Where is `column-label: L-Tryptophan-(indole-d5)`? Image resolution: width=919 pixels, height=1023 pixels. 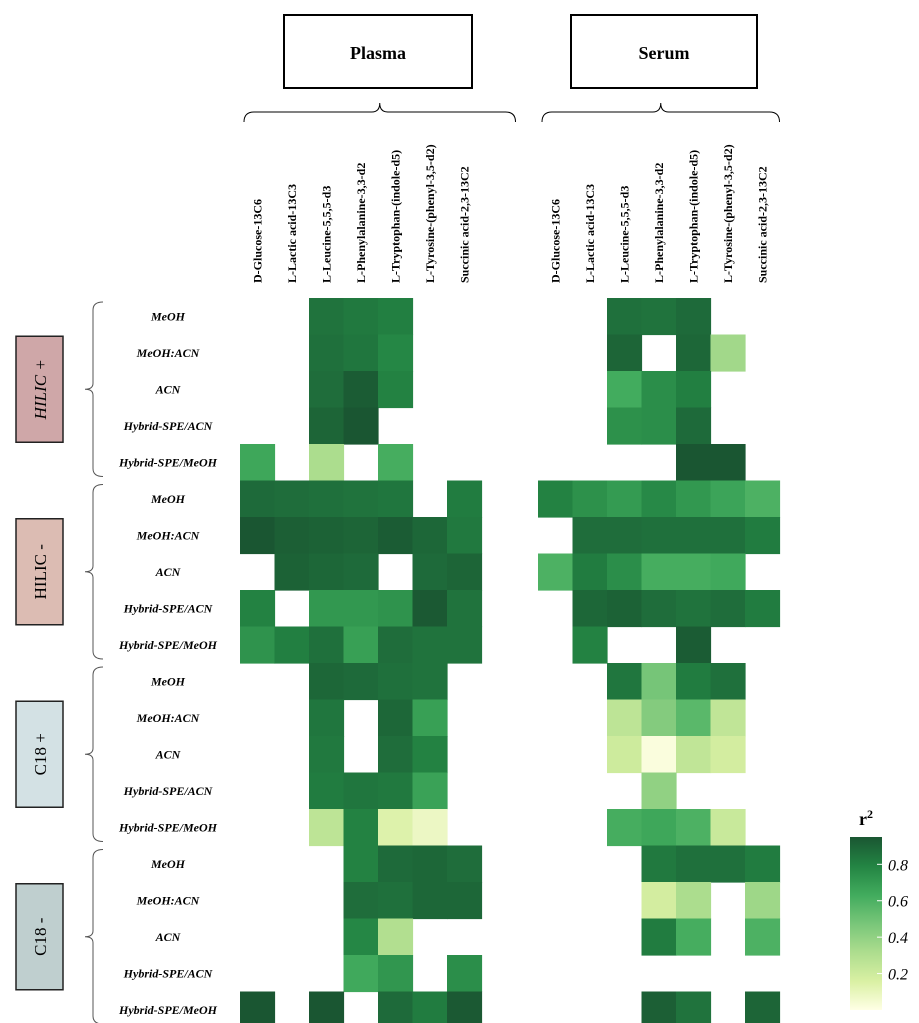 column-label: L-Tryptophan-(indole-d5) is located at coordinates (395, 216).